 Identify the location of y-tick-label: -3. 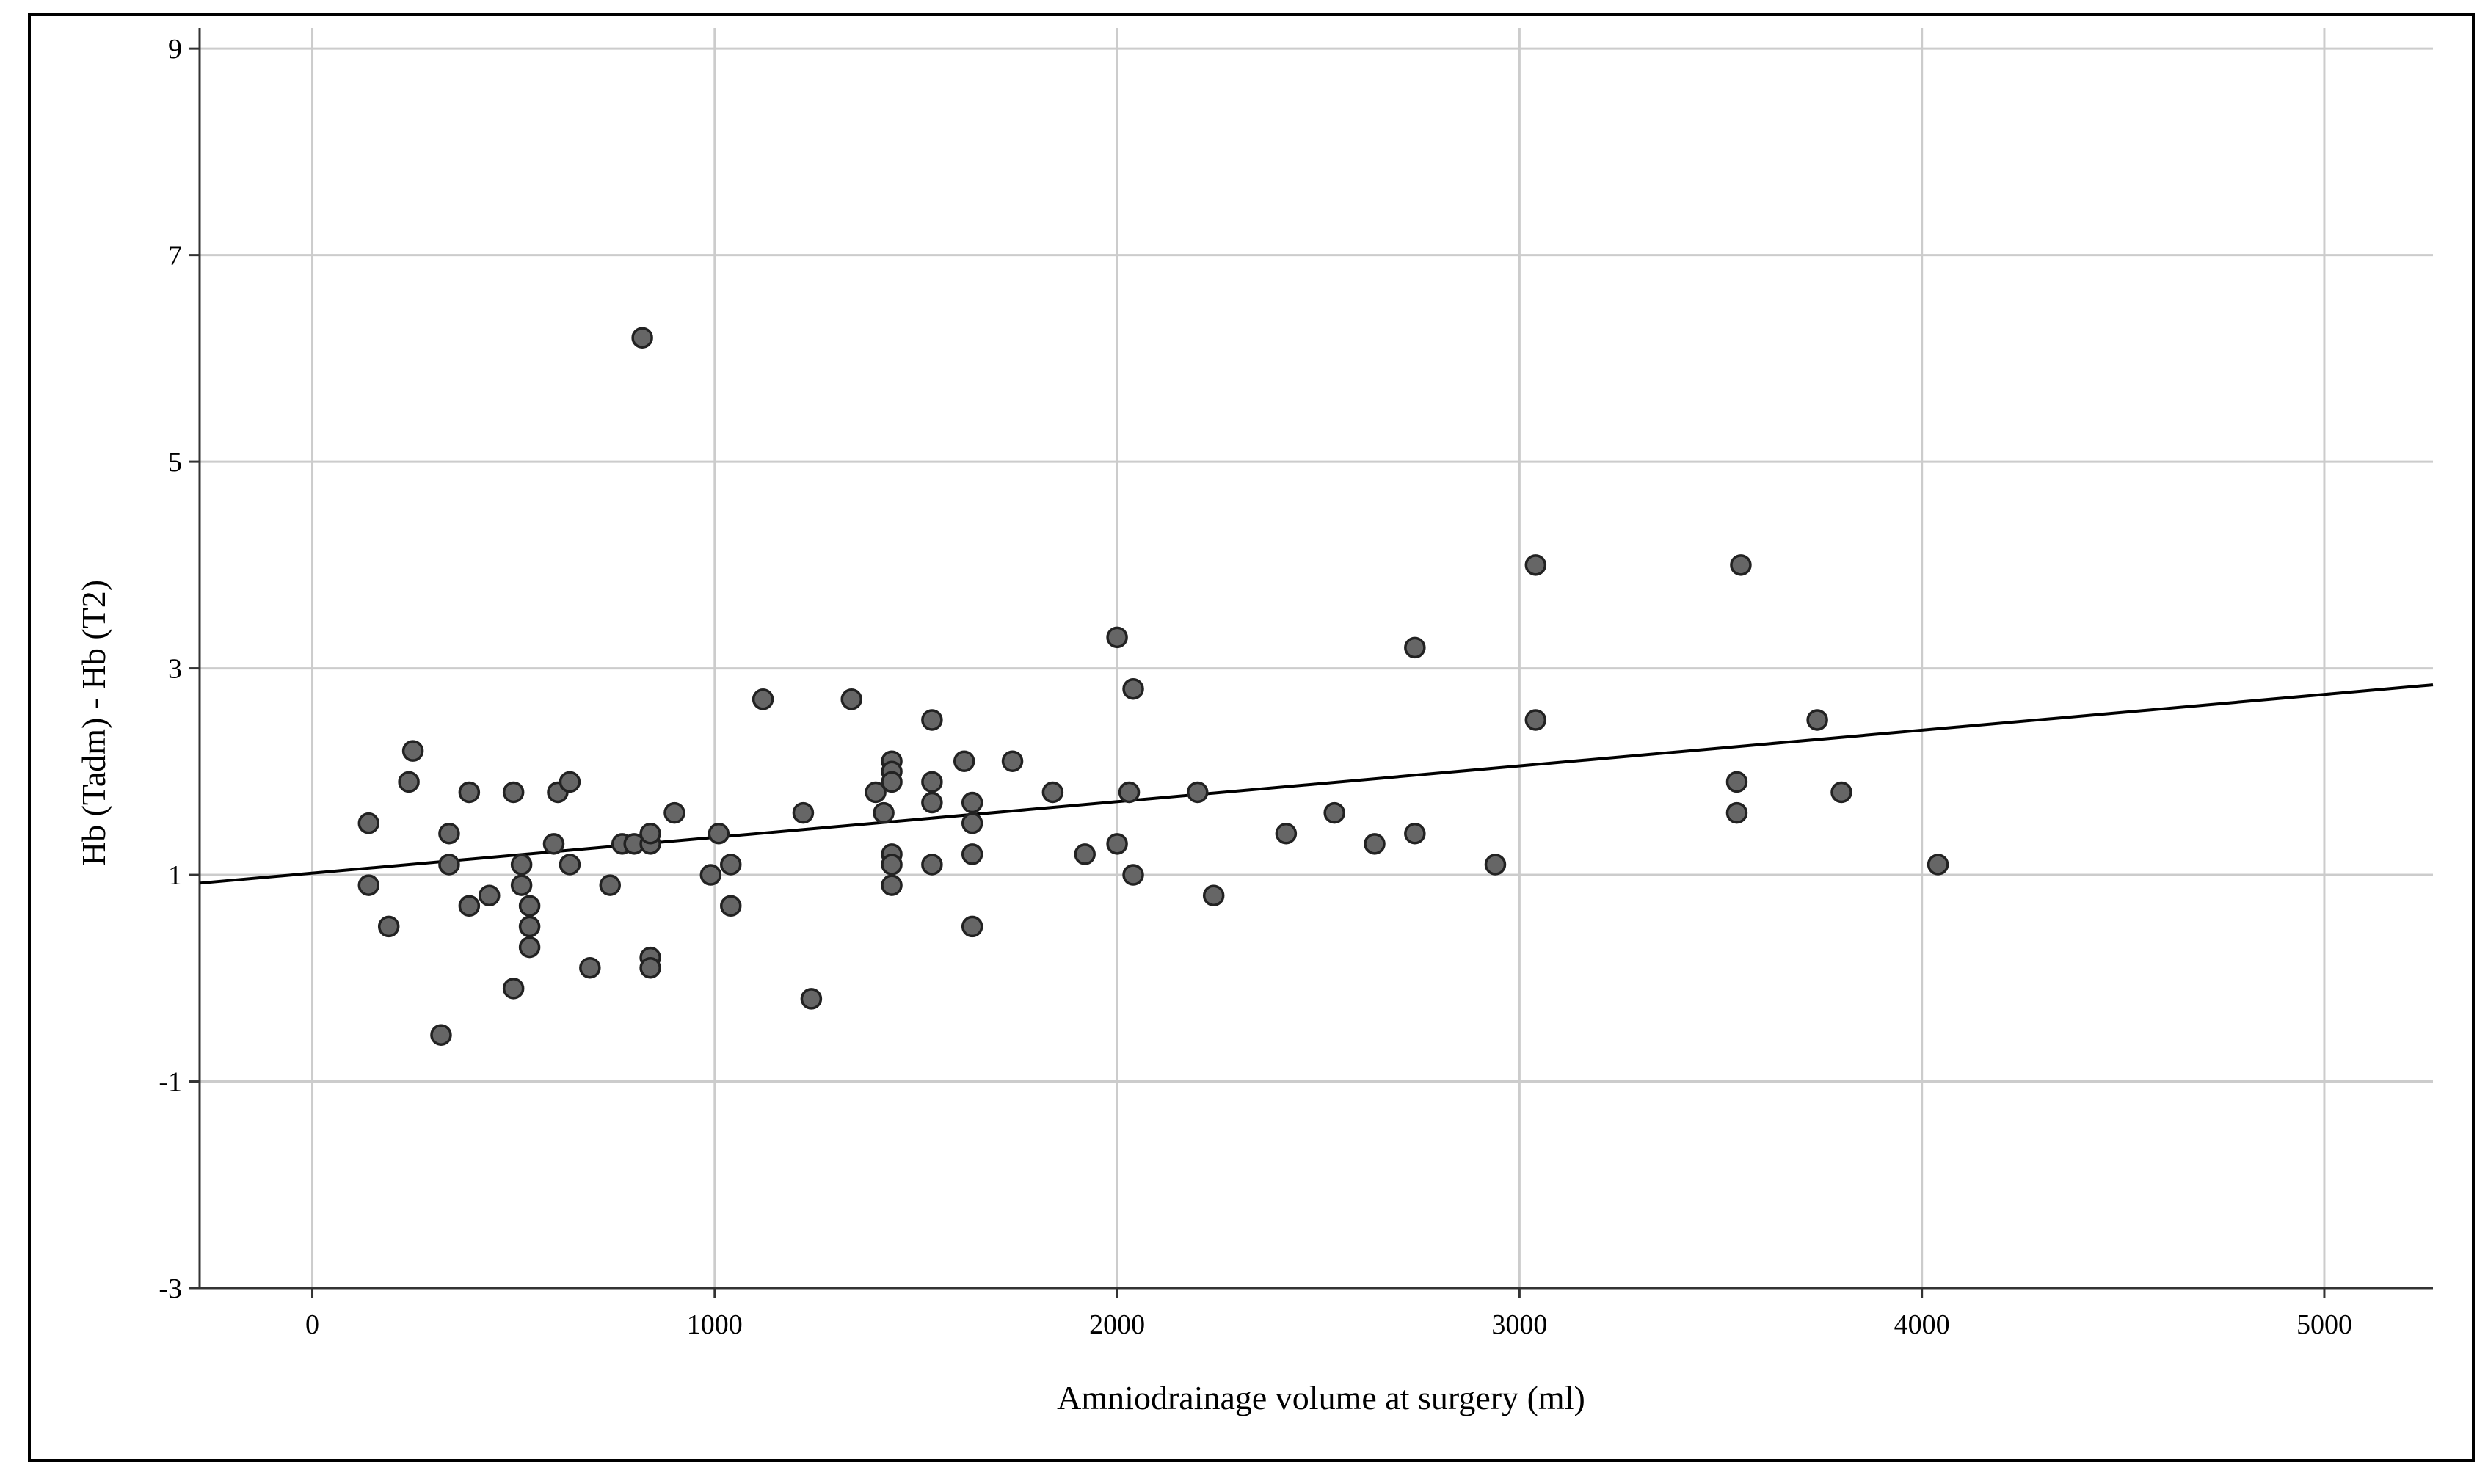
(171, 1288).